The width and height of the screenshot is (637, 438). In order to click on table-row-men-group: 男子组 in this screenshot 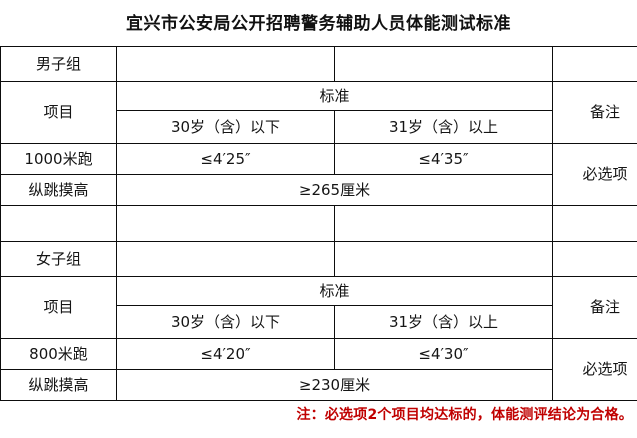, I will do `click(318, 64)`.